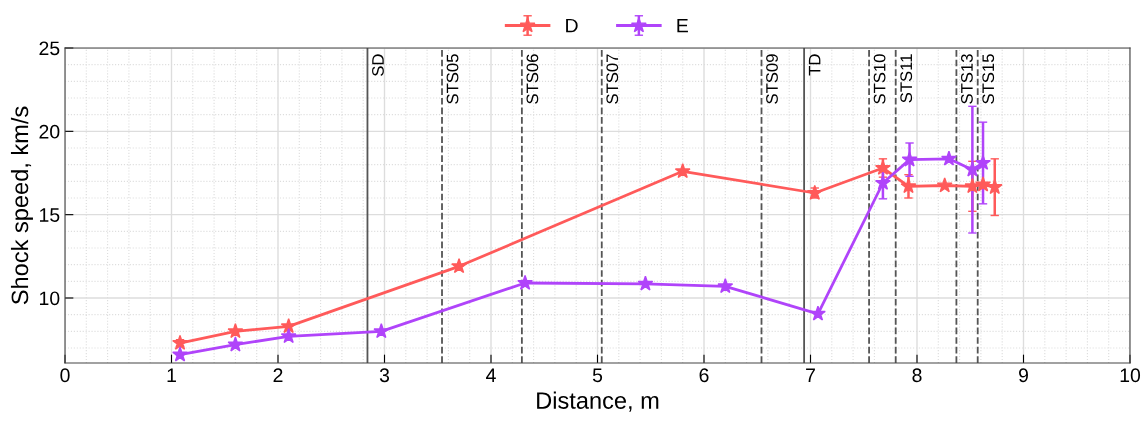 The width and height of the screenshot is (1145, 432). What do you see at coordinates (452, 79) in the screenshot?
I see `ref-line-label: STS05` at bounding box center [452, 79].